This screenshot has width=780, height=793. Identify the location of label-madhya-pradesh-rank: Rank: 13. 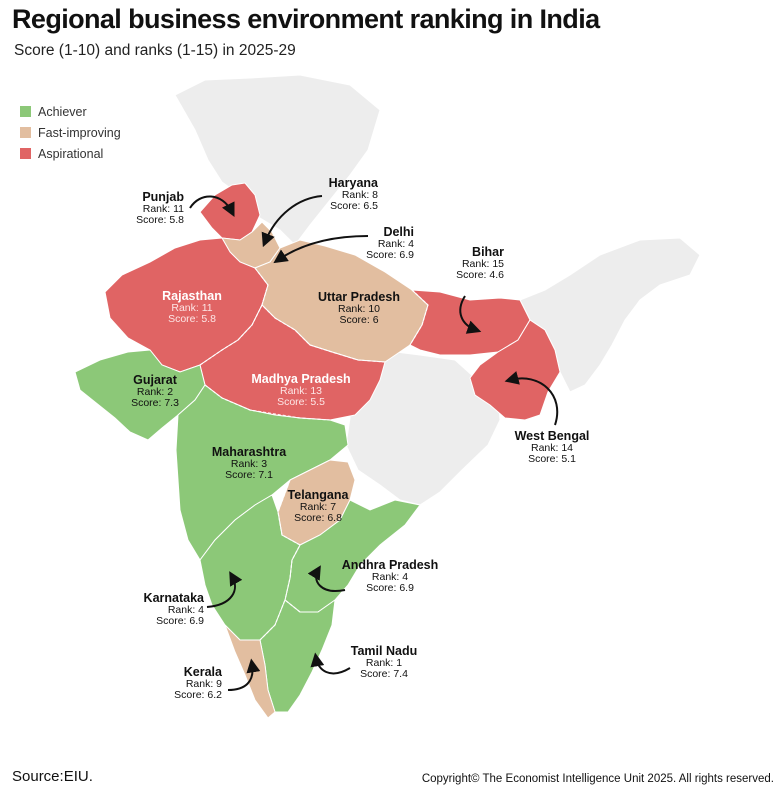
(301, 391).